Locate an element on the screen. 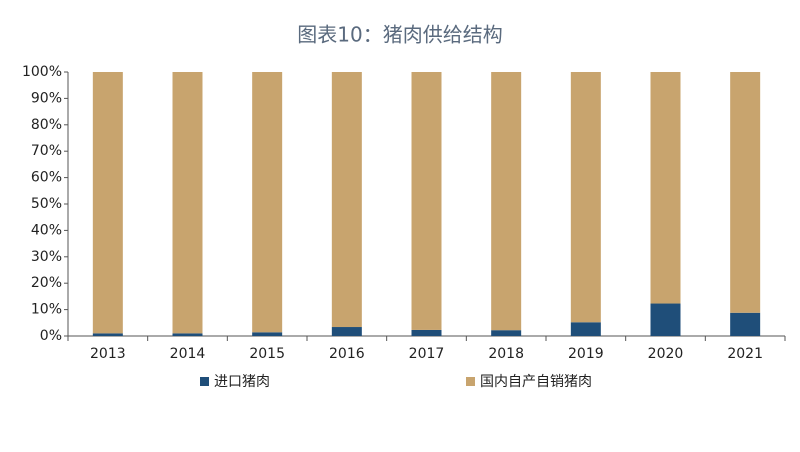  y-tick-label: 80% is located at coordinates (46, 125).